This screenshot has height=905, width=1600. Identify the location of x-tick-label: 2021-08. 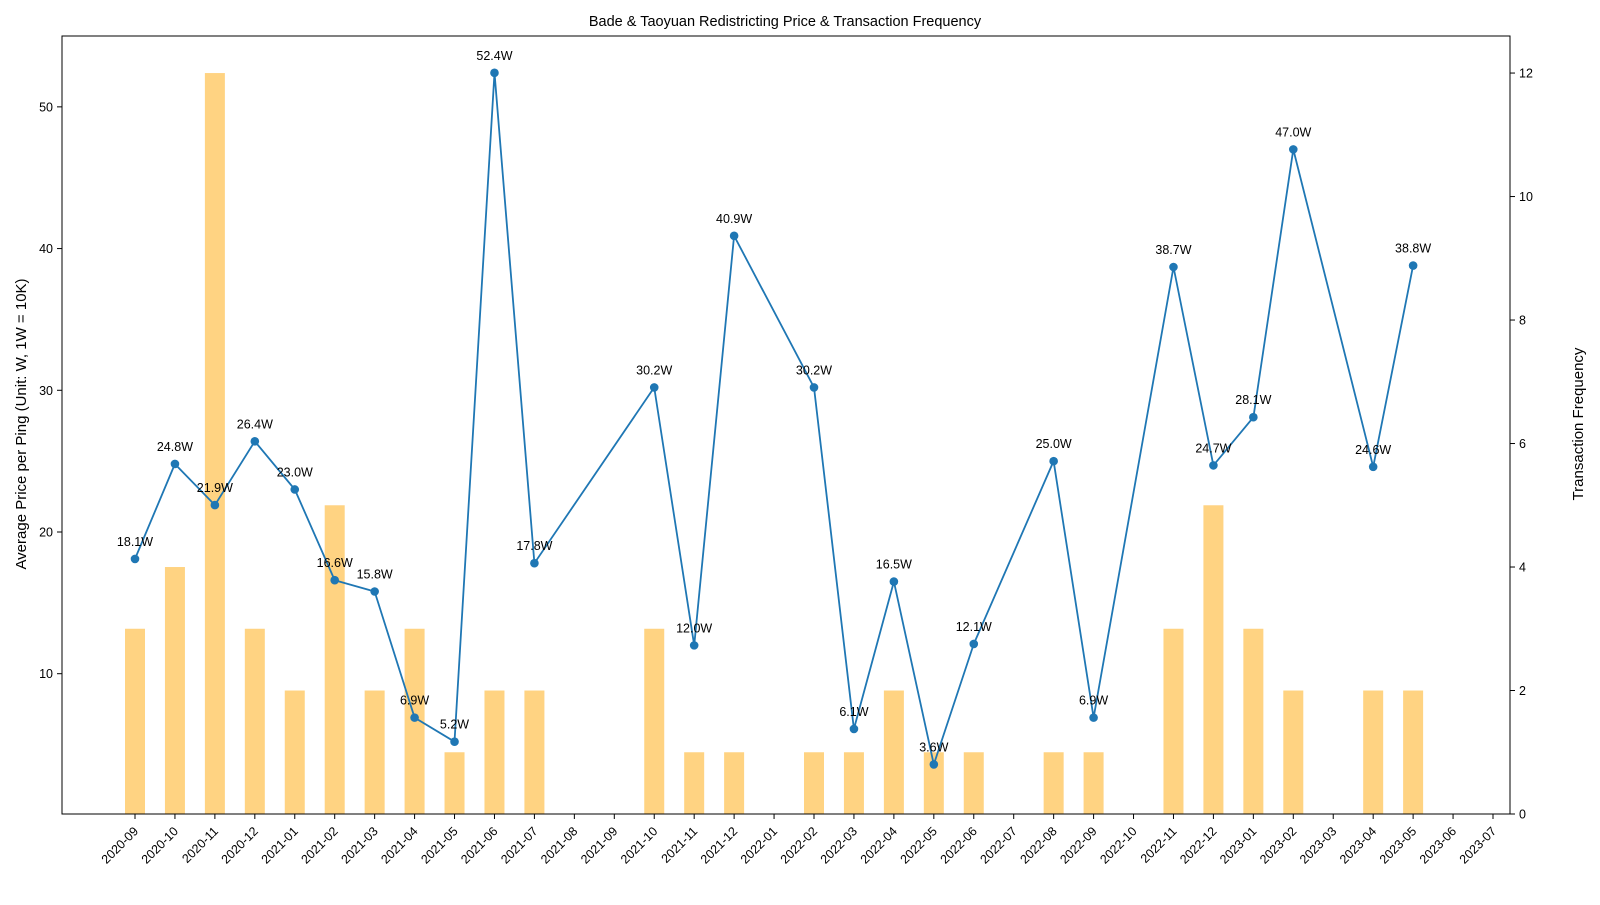
(559, 845).